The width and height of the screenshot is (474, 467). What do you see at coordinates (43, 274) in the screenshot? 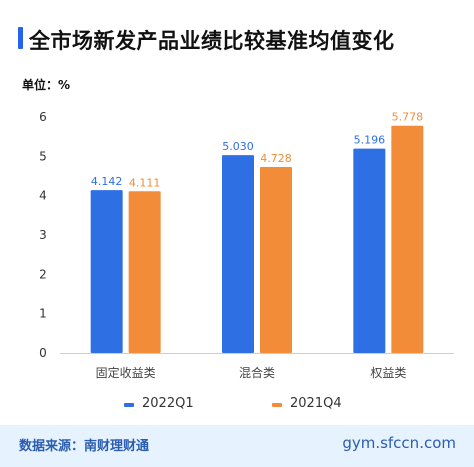
I see `y-tick-label: 2` at bounding box center [43, 274].